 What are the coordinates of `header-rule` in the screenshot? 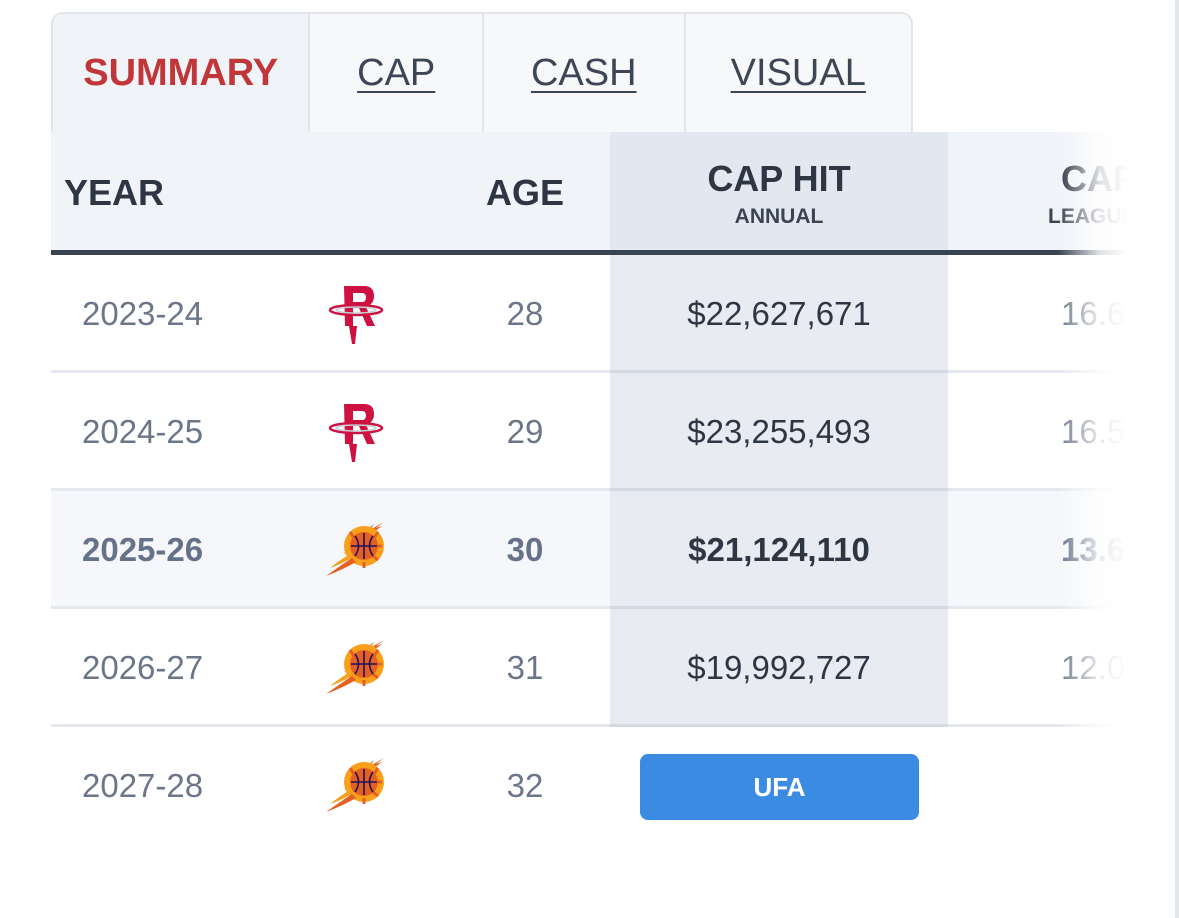 It's located at (589, 252).